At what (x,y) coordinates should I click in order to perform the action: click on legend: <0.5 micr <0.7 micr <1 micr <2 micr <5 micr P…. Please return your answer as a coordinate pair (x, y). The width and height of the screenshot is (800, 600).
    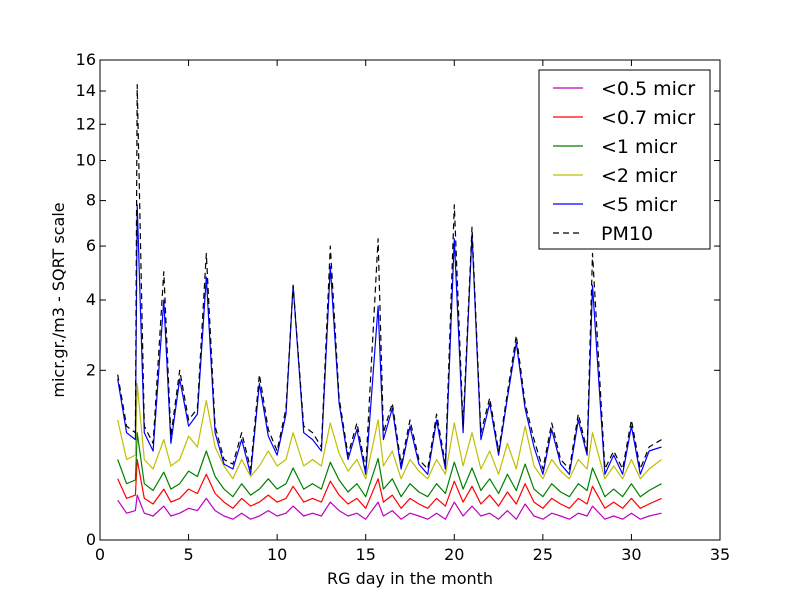
    Looking at the image, I should click on (624, 159).